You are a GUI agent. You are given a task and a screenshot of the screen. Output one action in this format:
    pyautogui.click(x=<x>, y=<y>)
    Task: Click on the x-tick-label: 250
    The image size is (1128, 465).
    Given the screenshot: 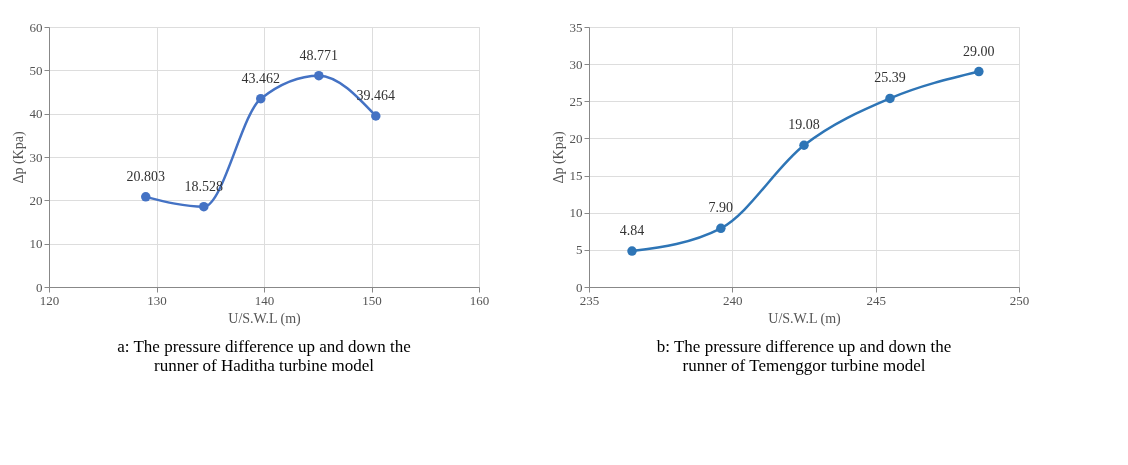 What is the action you would take?
    pyautogui.click(x=1019, y=300)
    